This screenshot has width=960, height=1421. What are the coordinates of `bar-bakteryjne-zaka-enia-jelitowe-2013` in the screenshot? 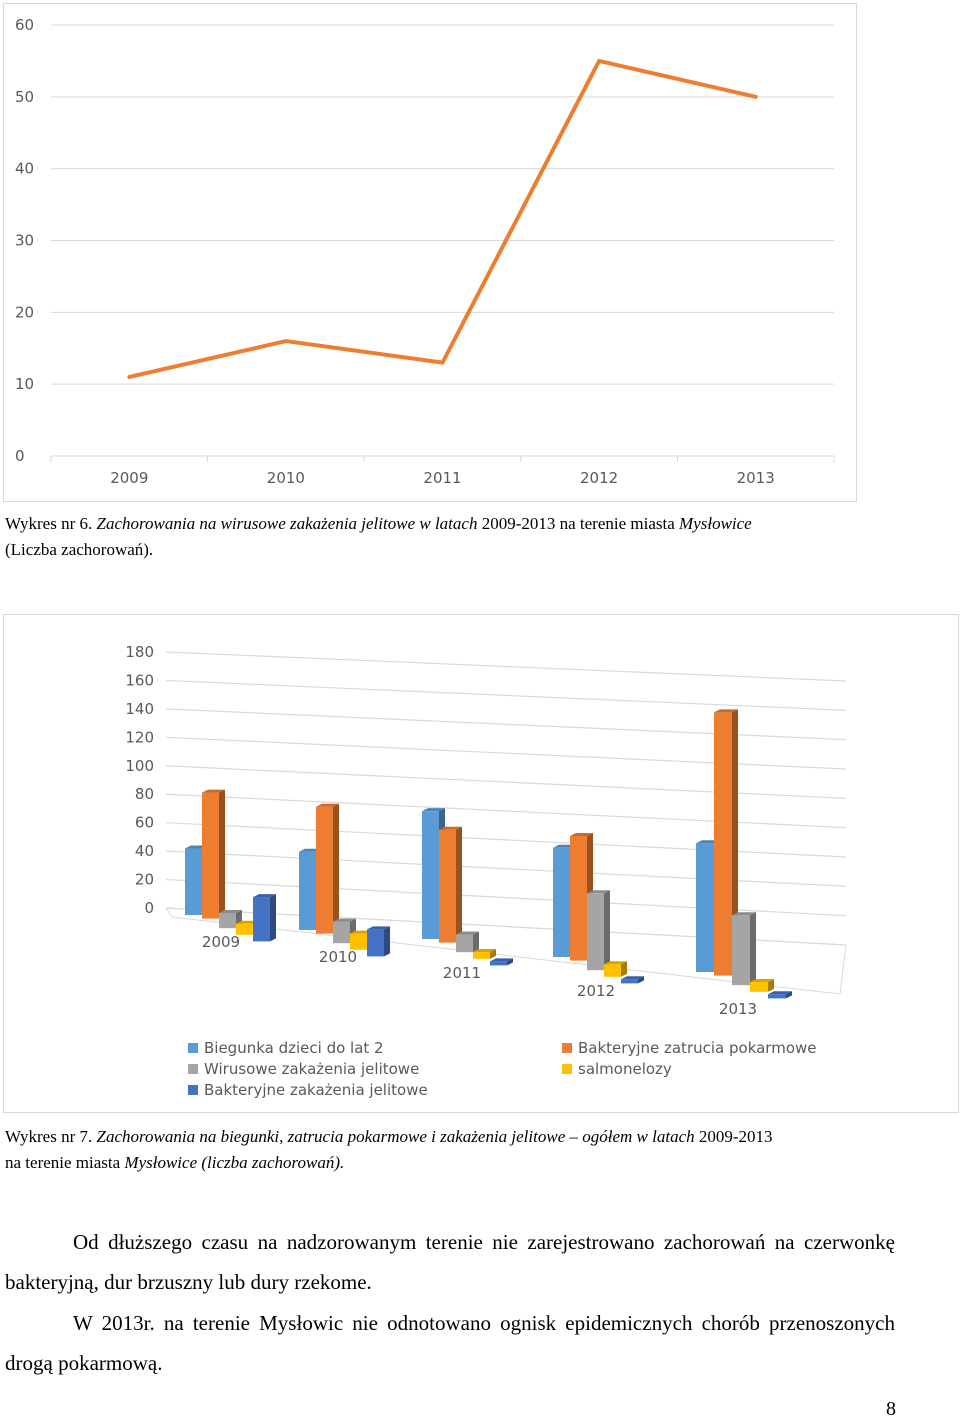 It's located at (780, 995).